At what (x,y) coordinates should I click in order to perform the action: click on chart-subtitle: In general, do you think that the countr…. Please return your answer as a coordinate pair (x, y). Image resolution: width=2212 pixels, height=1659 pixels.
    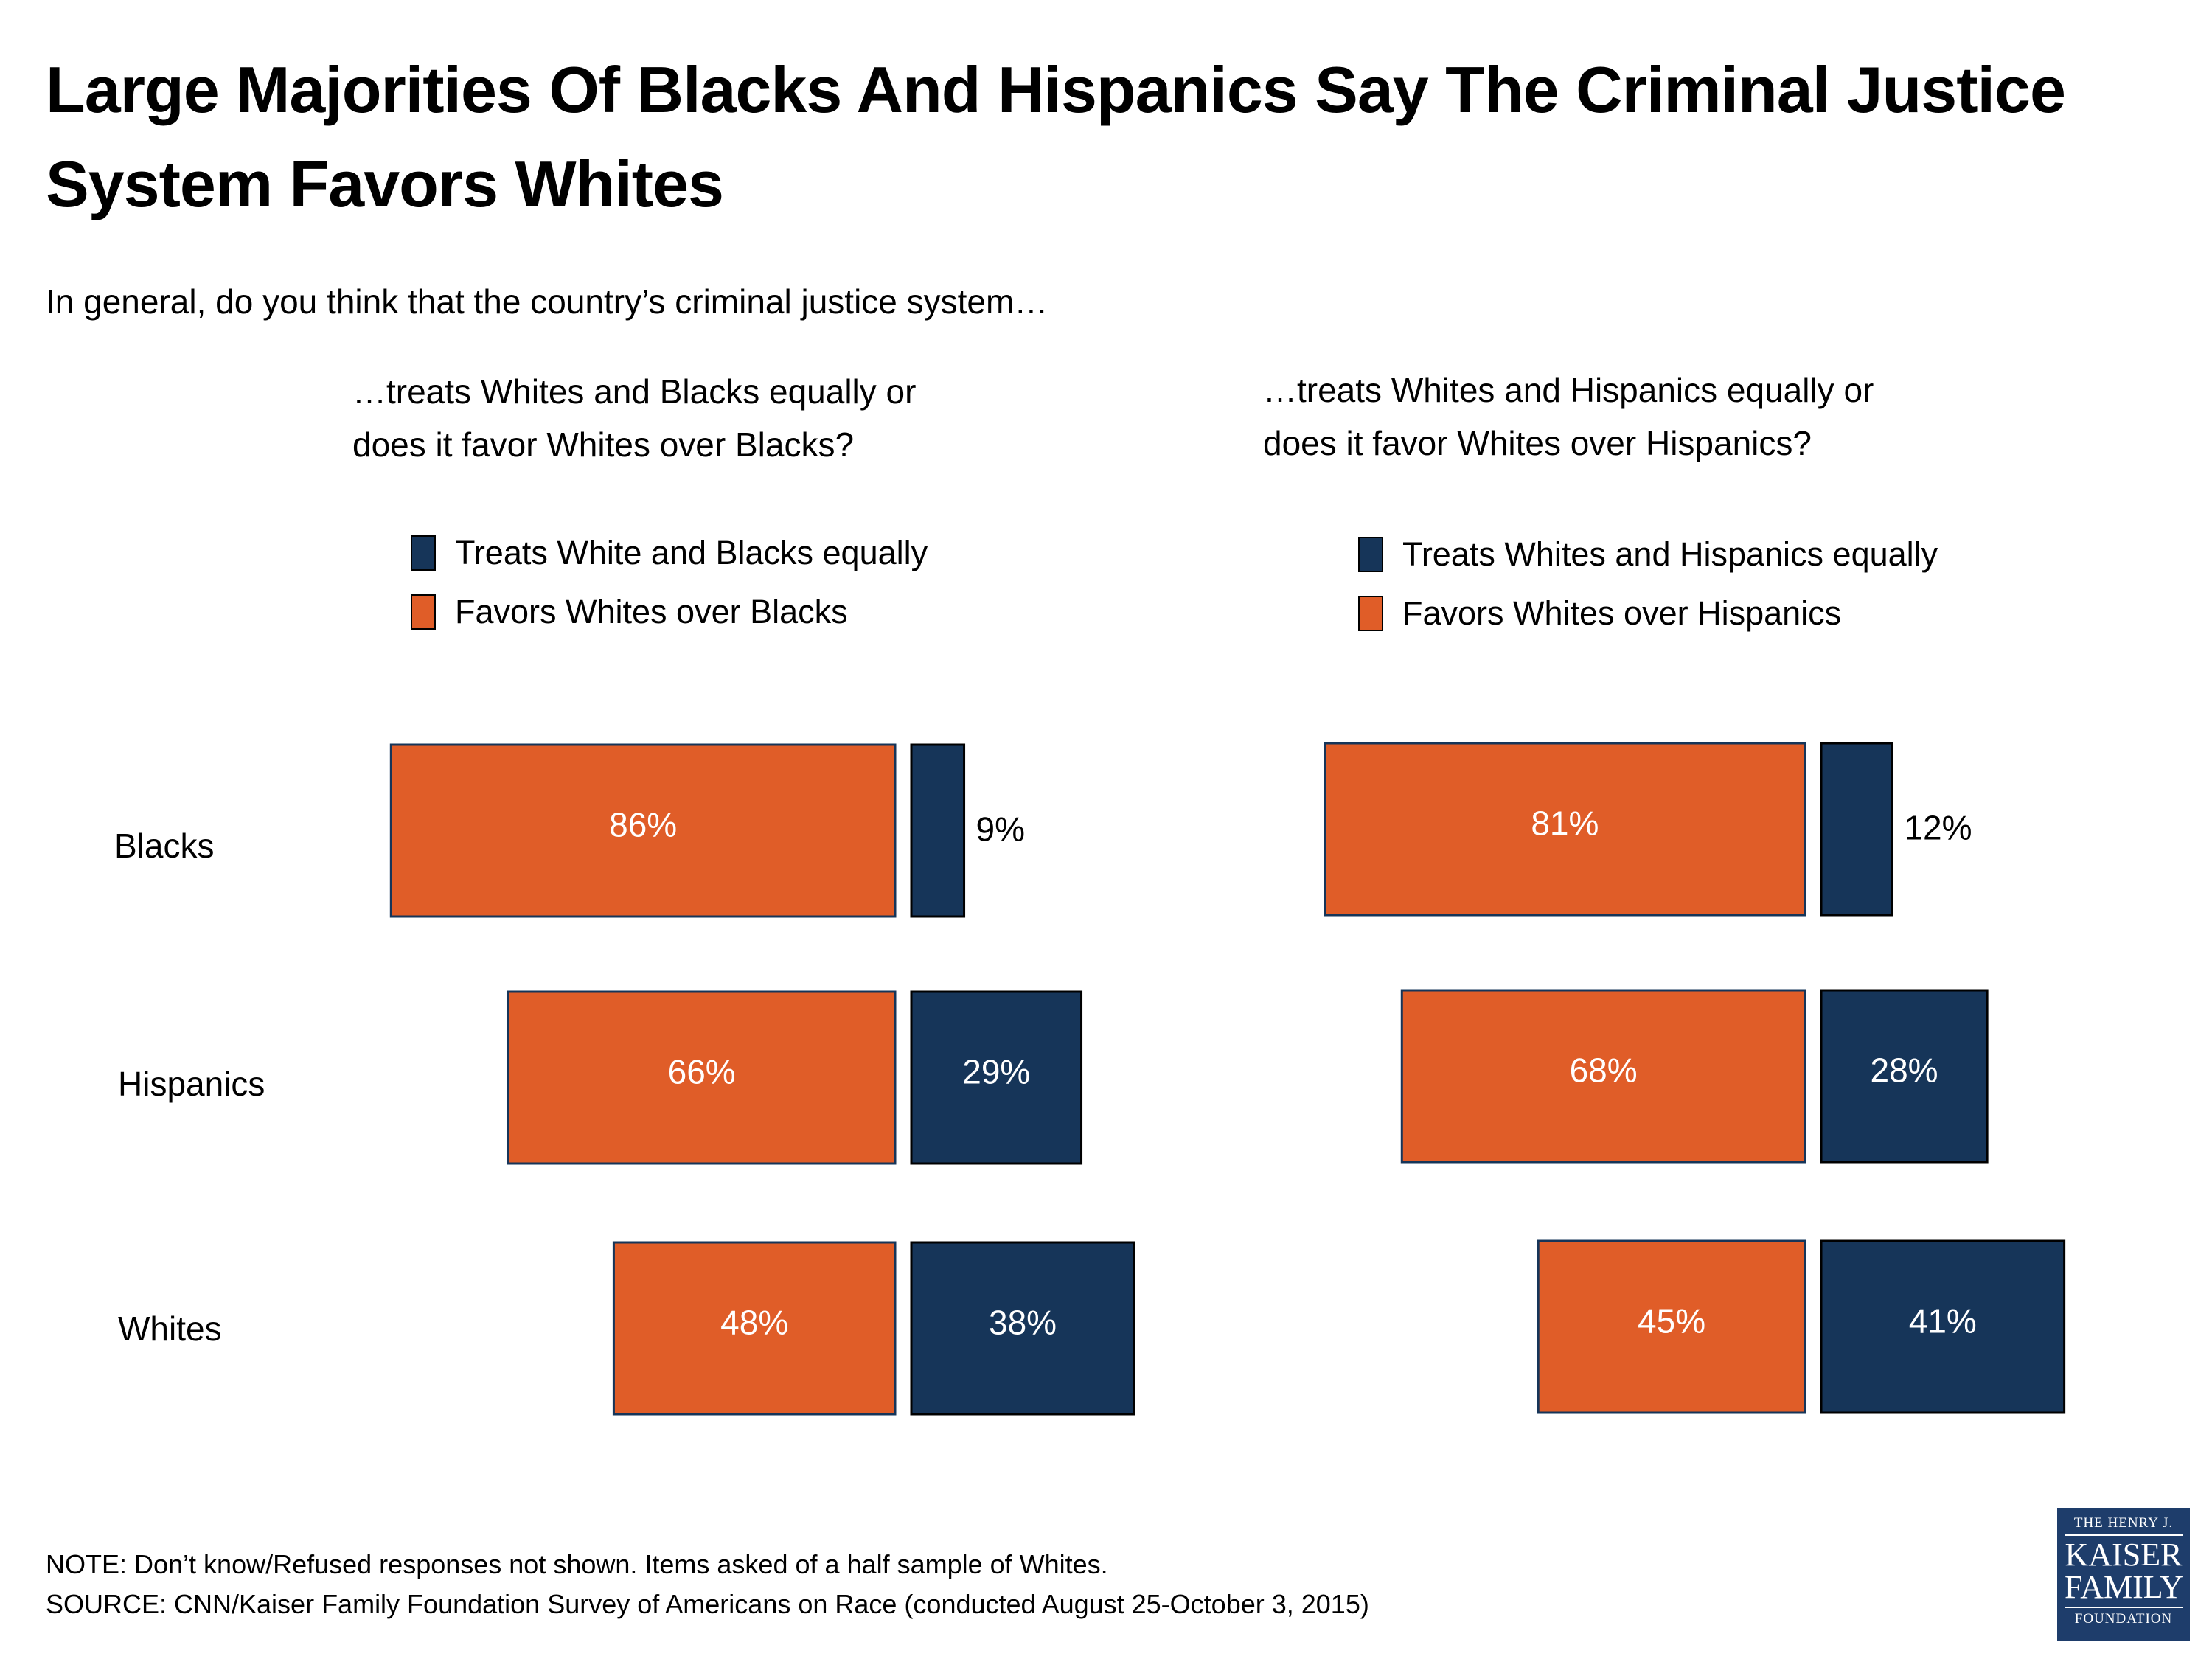
    Looking at the image, I should click on (547, 301).